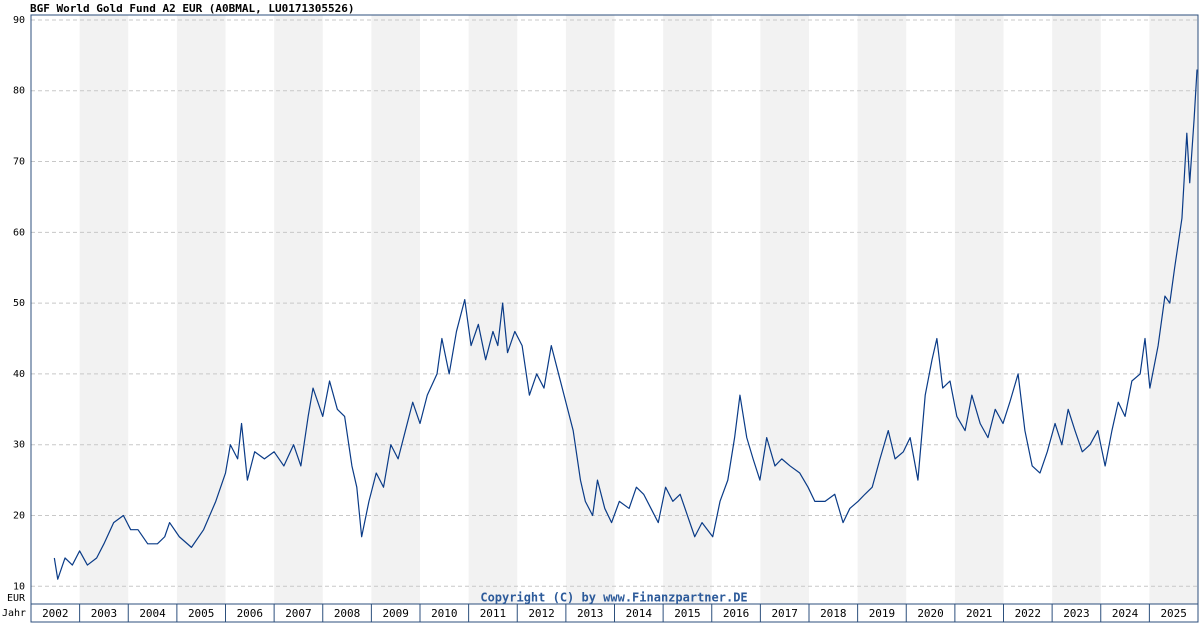 This screenshot has height=630, width=1200. What do you see at coordinates (201, 613) in the screenshot?
I see `x-tick-label: 2005` at bounding box center [201, 613].